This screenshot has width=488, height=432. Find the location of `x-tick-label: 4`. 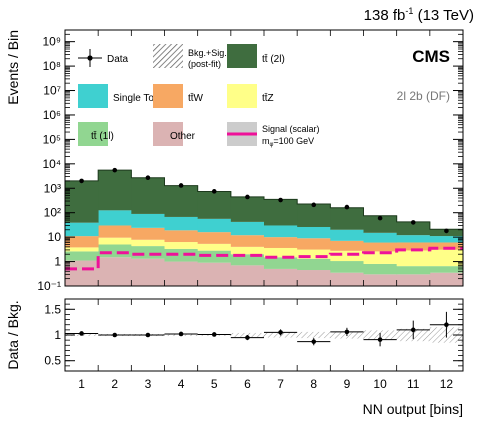

x-tick-label: 4 is located at coordinates (181, 384).